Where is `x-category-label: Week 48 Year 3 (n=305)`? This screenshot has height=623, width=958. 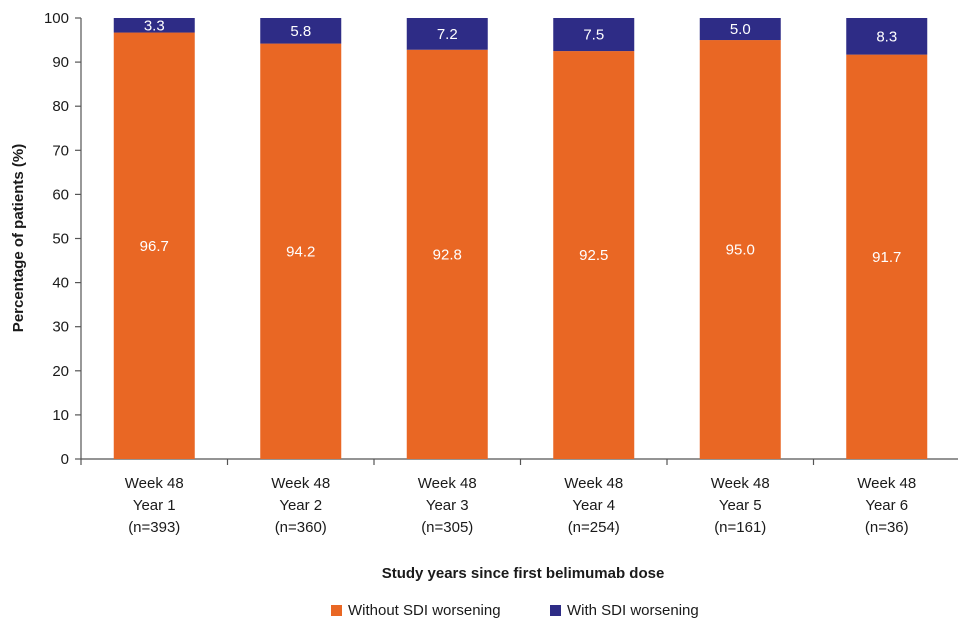
x-category-label: Week 48 Year 3 (n=305) is located at coordinates (447, 505).